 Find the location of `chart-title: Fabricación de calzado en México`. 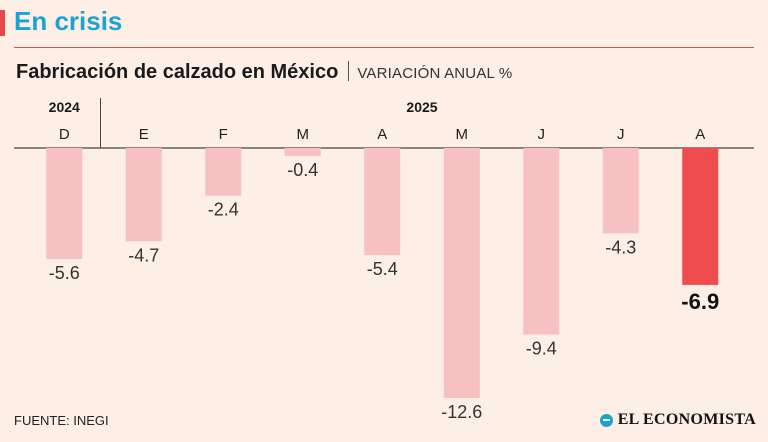

chart-title: Fabricación de calzado en México is located at coordinates (177, 72).